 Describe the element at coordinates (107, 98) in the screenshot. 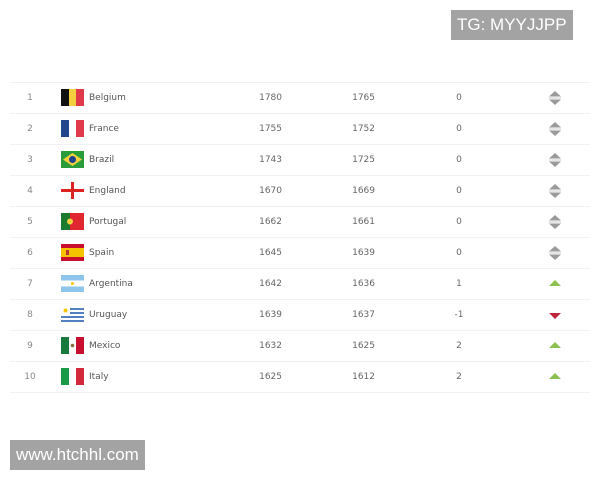

I see `country-name: Belgium` at that location.